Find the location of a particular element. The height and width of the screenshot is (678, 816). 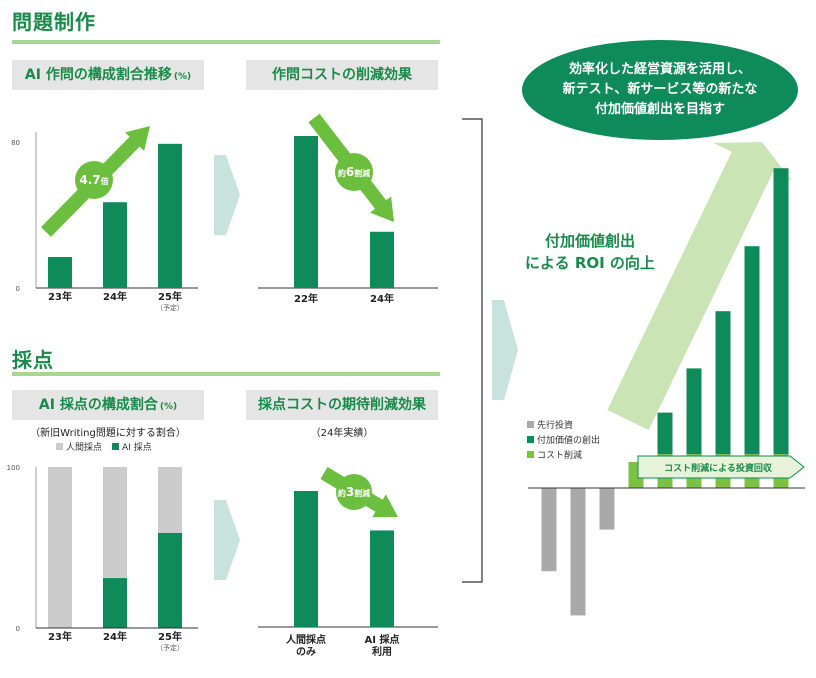

reduction-badge-text: 約3割減 is located at coordinates (354, 492).